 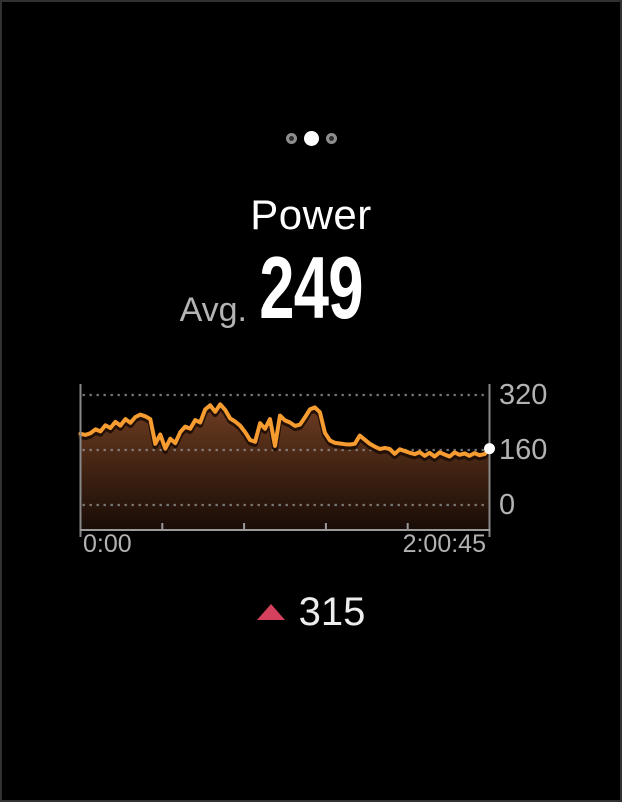 What do you see at coordinates (270, 612) in the screenshot?
I see `triangle-up-icon` at bounding box center [270, 612].